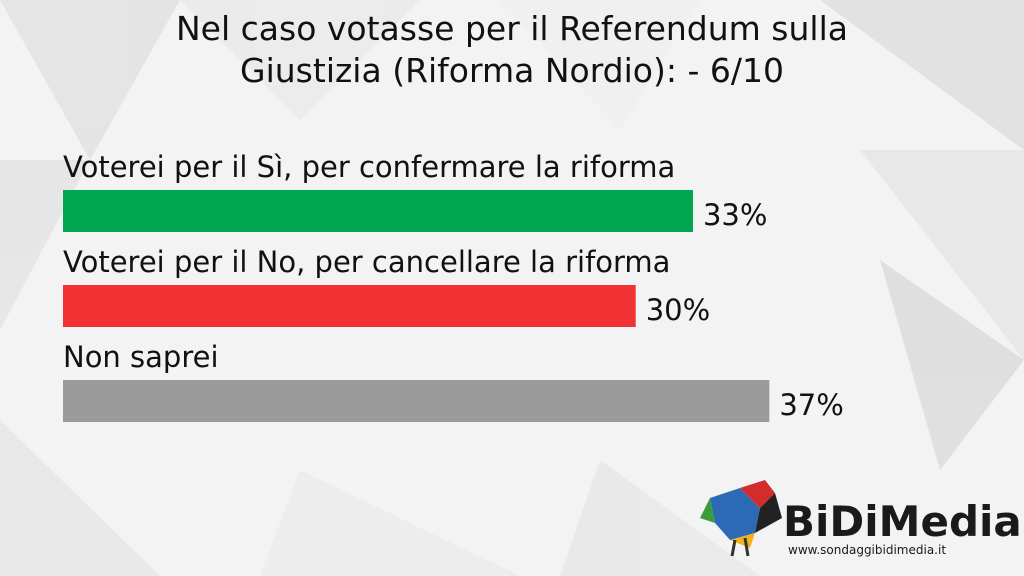  I want to click on value-label: 37%, so click(811, 405).